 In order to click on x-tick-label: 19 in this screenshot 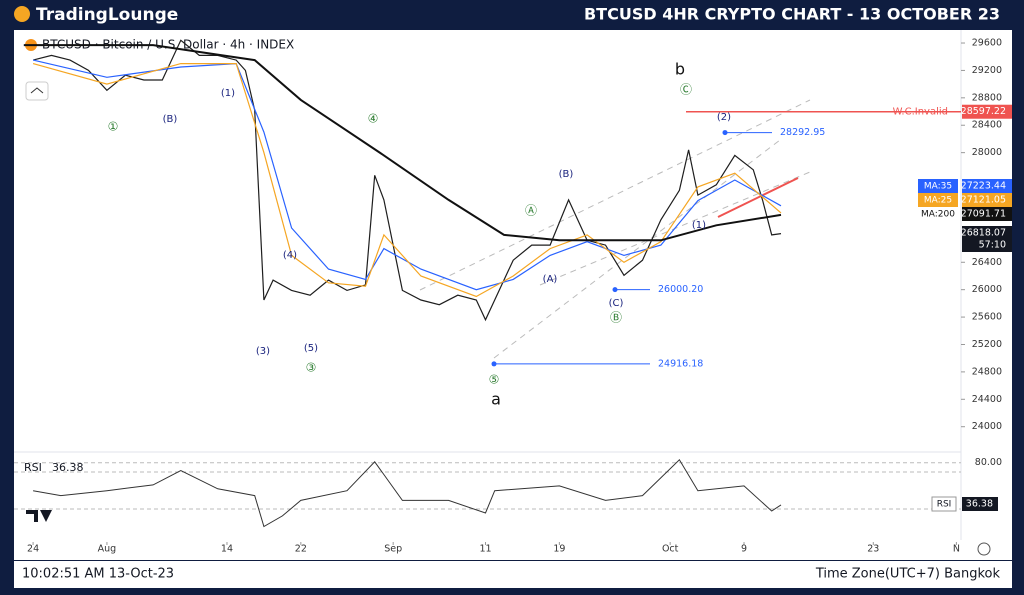, I will do `click(559, 549)`.